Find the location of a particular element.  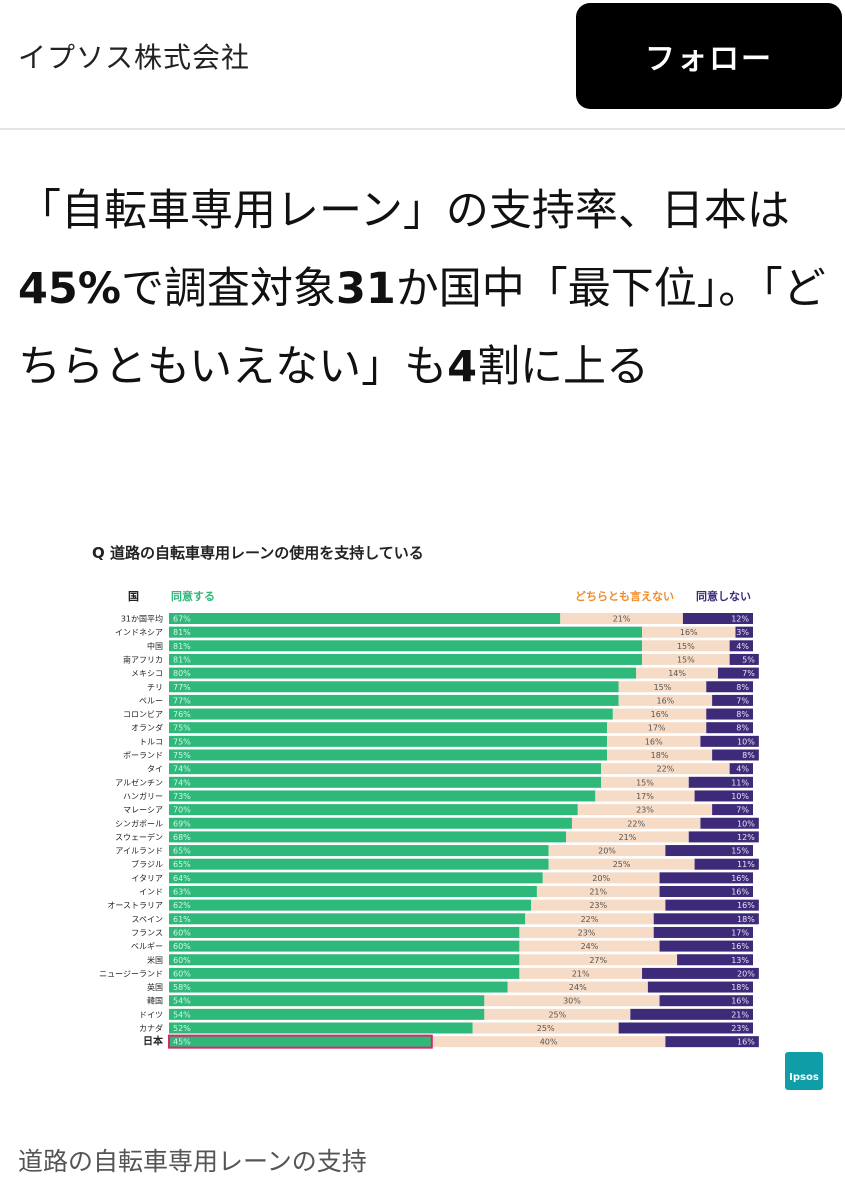

data-label: 70% is located at coordinates (182, 810).